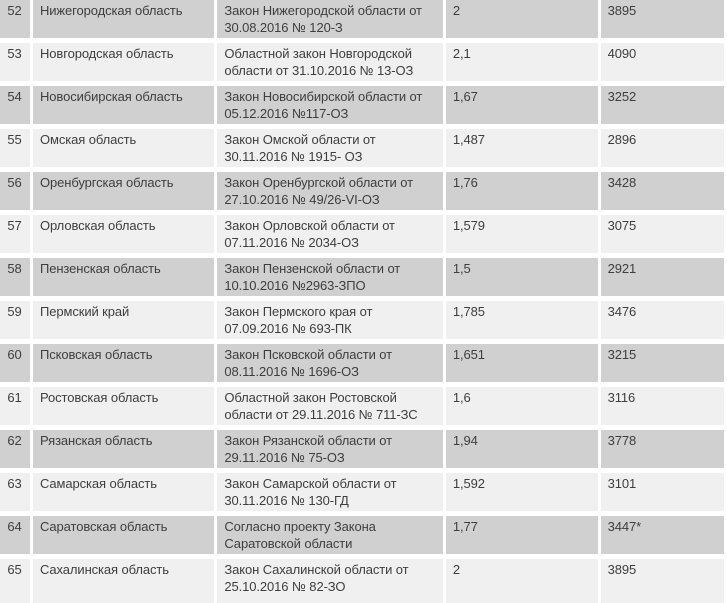 This screenshot has width=727, height=603. Describe the element at coordinates (521, 363) in the screenshot. I see `cell-coefficient: 1,651` at that location.